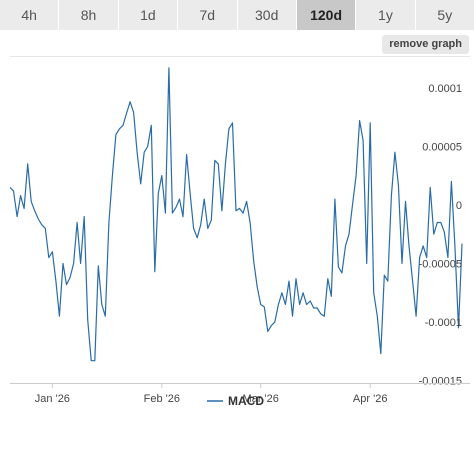  Describe the element at coordinates (30, 15) in the screenshot. I see `tab-4h: 4h` at that location.